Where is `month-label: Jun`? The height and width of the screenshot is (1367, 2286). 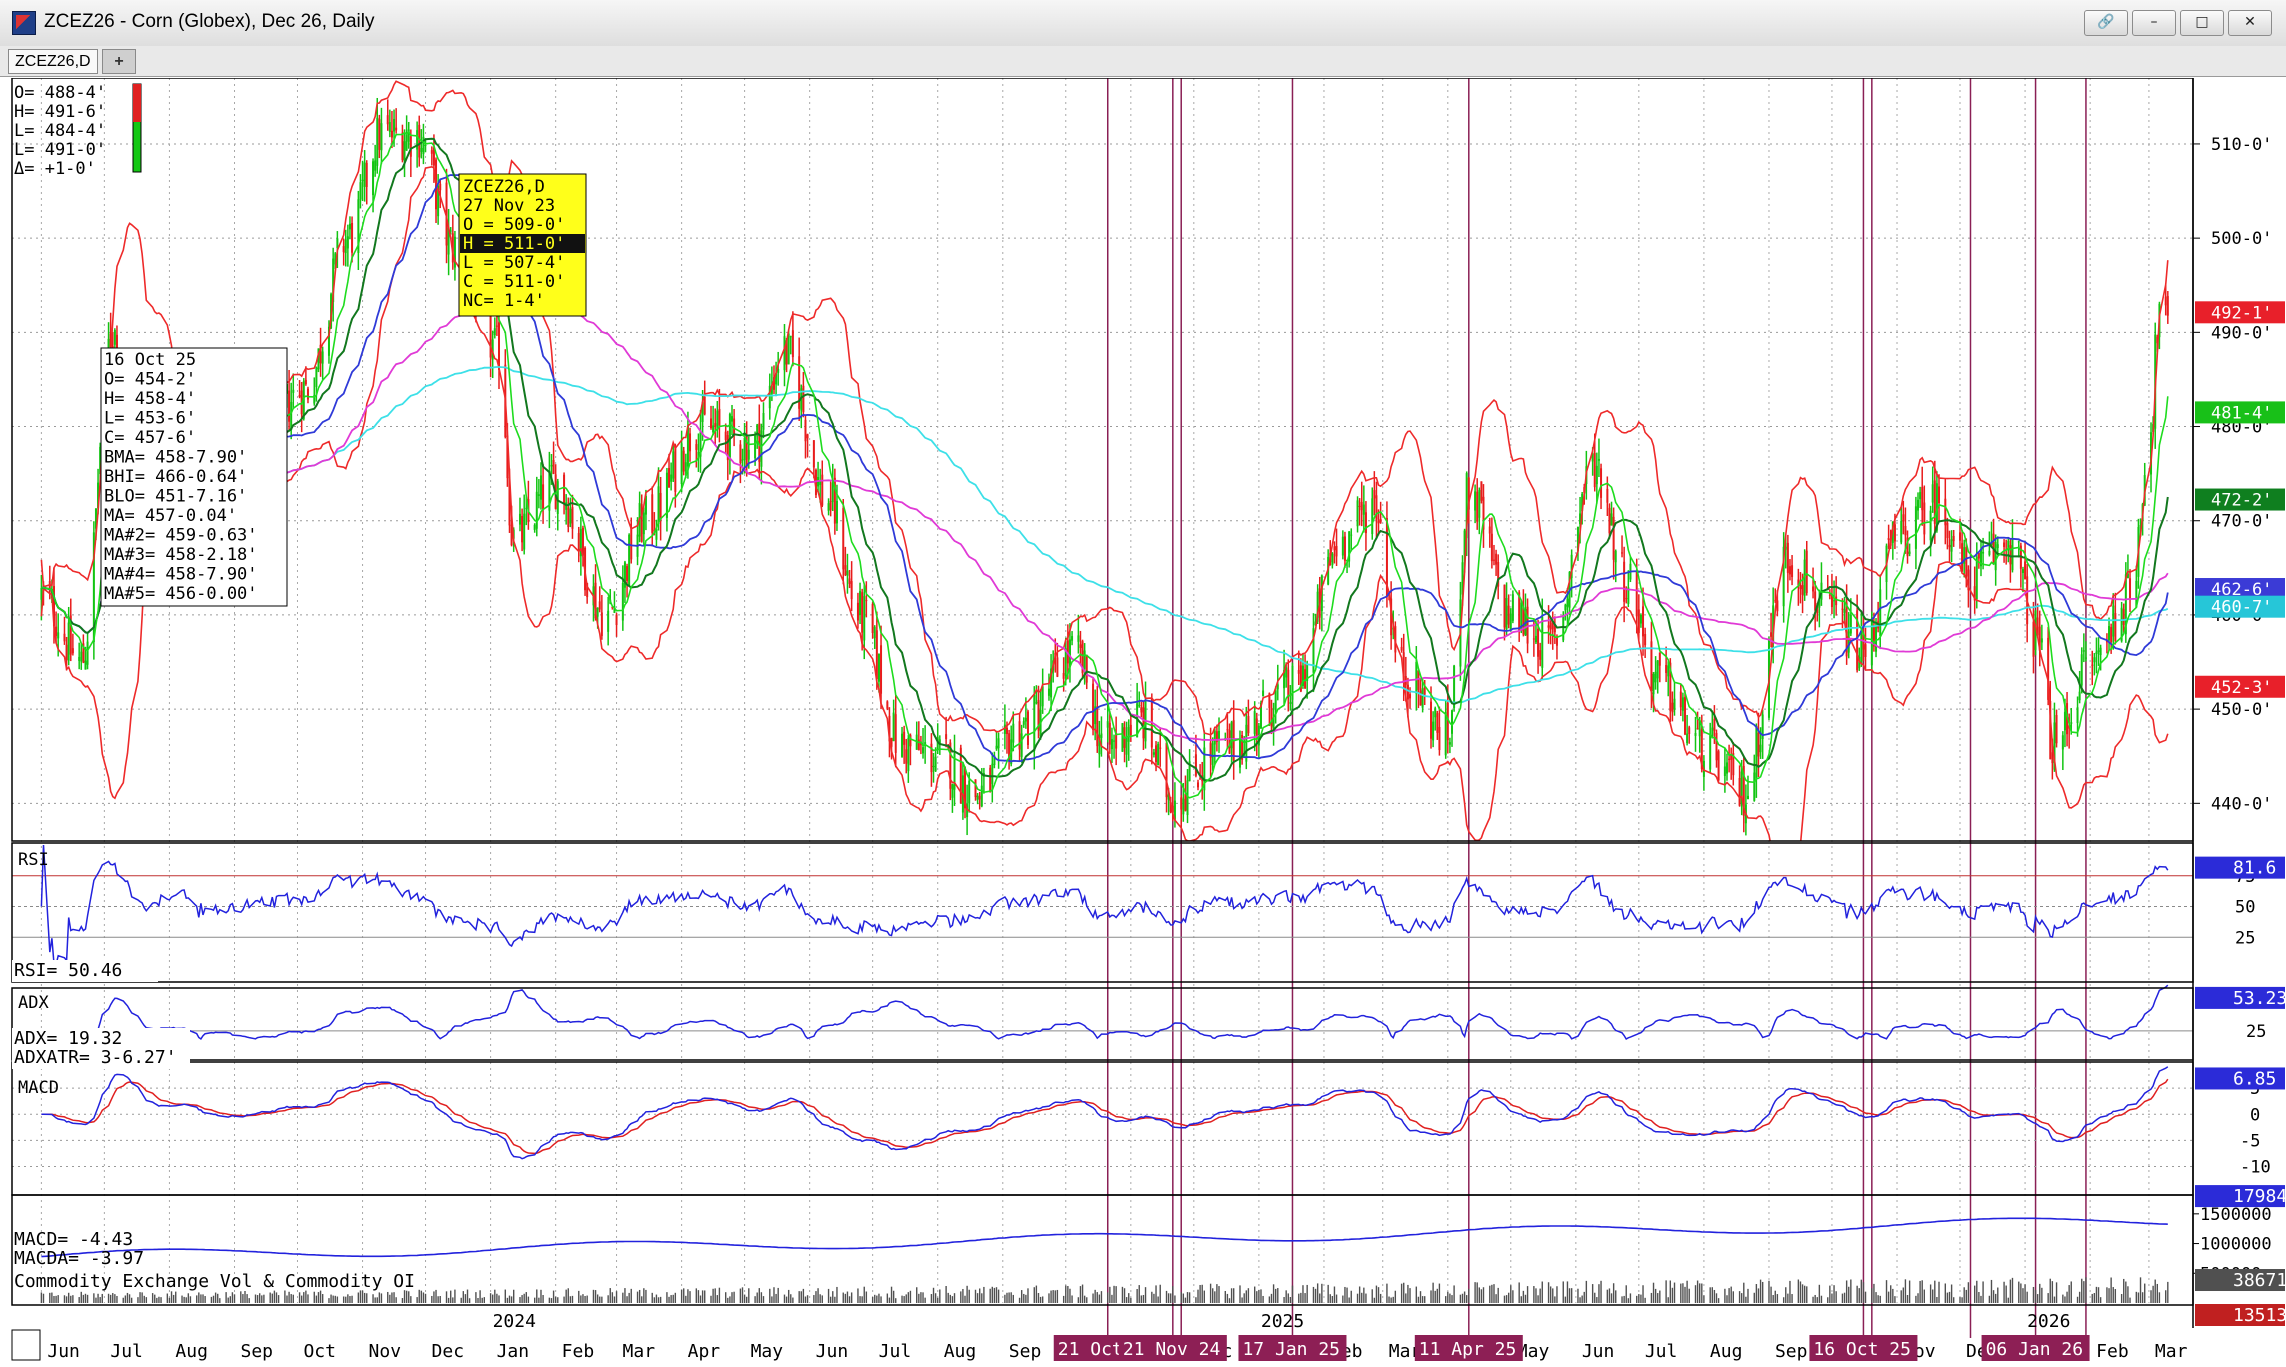 month-label: Jun is located at coordinates (63, 1351).